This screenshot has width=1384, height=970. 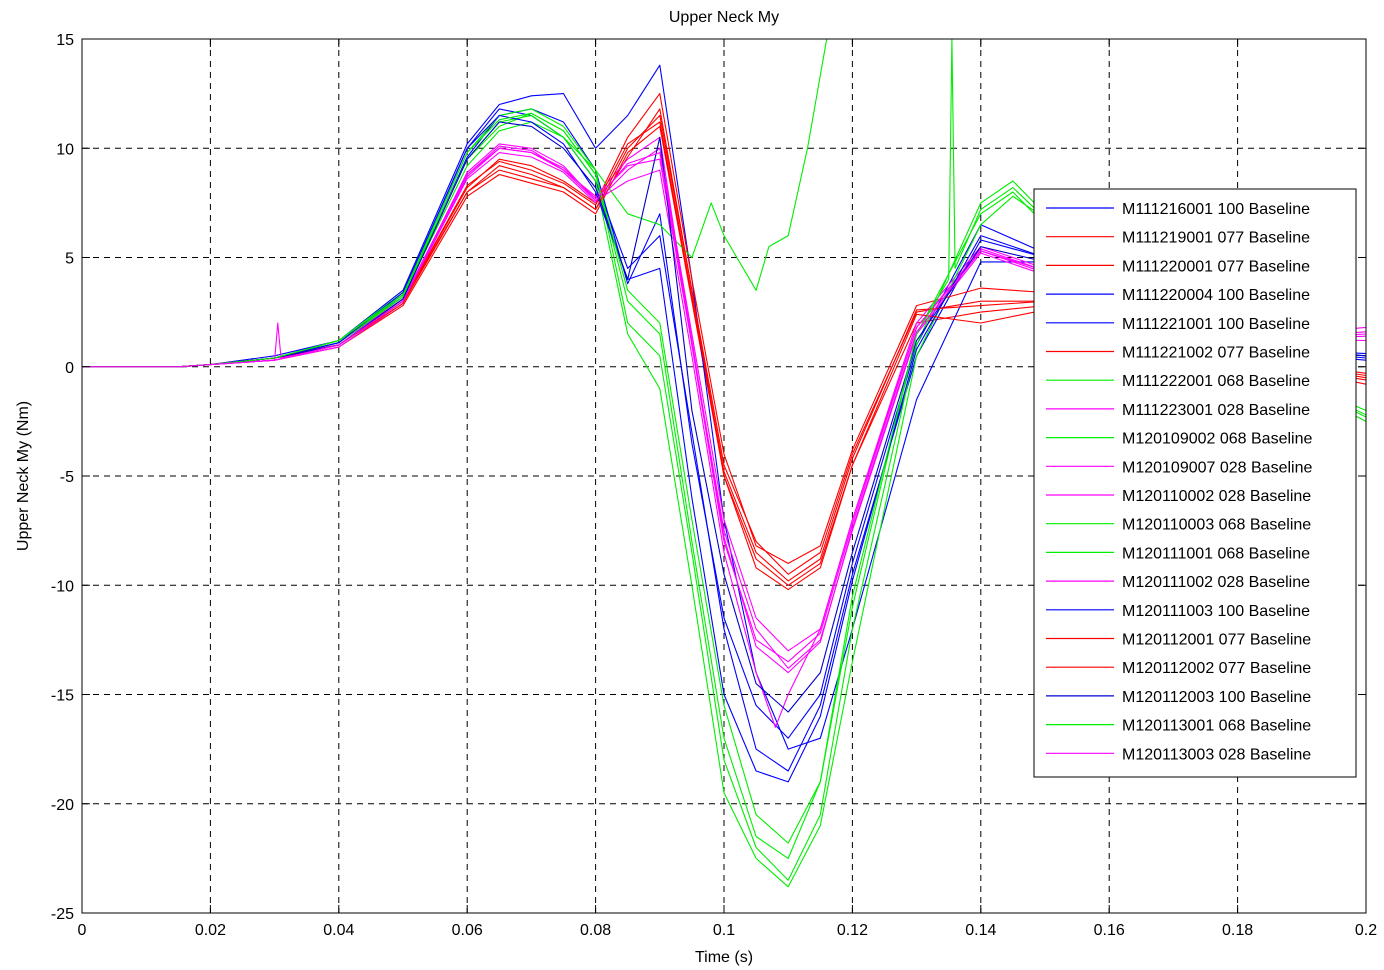 What do you see at coordinates (724, 17) in the screenshot?
I see `chart-title: Upper Neck My` at bounding box center [724, 17].